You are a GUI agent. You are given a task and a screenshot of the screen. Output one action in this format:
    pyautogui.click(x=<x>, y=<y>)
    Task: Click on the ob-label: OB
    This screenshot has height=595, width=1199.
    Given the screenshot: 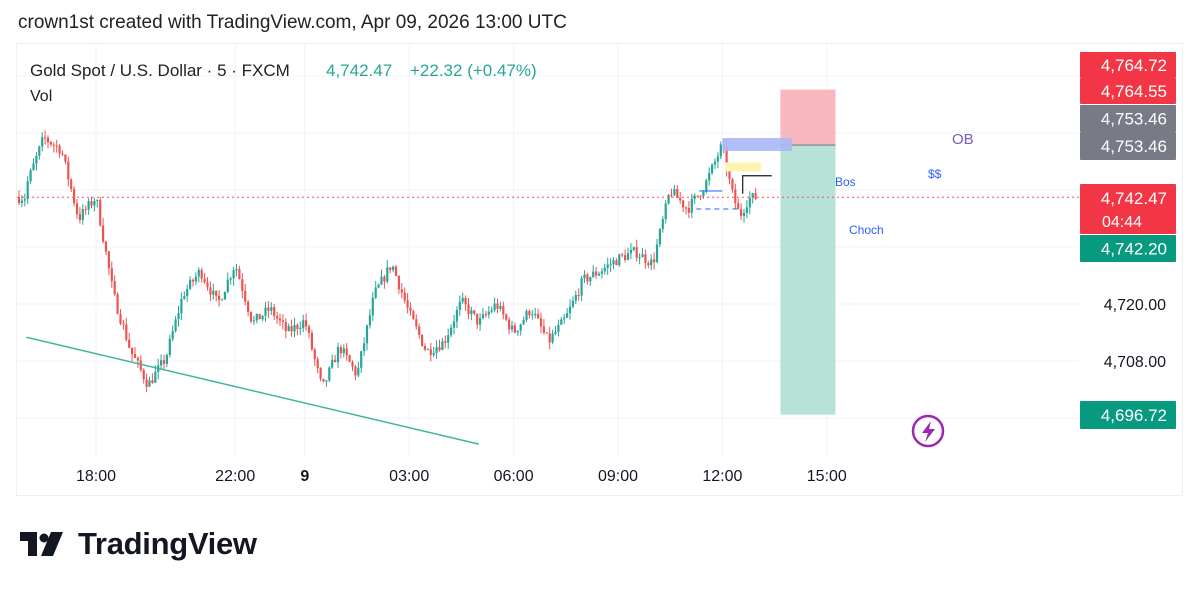 What is the action you would take?
    pyautogui.click(x=963, y=139)
    